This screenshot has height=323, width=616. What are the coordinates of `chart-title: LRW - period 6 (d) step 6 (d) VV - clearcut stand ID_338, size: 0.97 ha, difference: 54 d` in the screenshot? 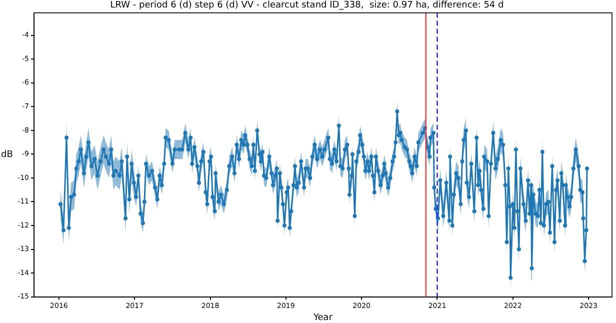 It's located at (307, 5).